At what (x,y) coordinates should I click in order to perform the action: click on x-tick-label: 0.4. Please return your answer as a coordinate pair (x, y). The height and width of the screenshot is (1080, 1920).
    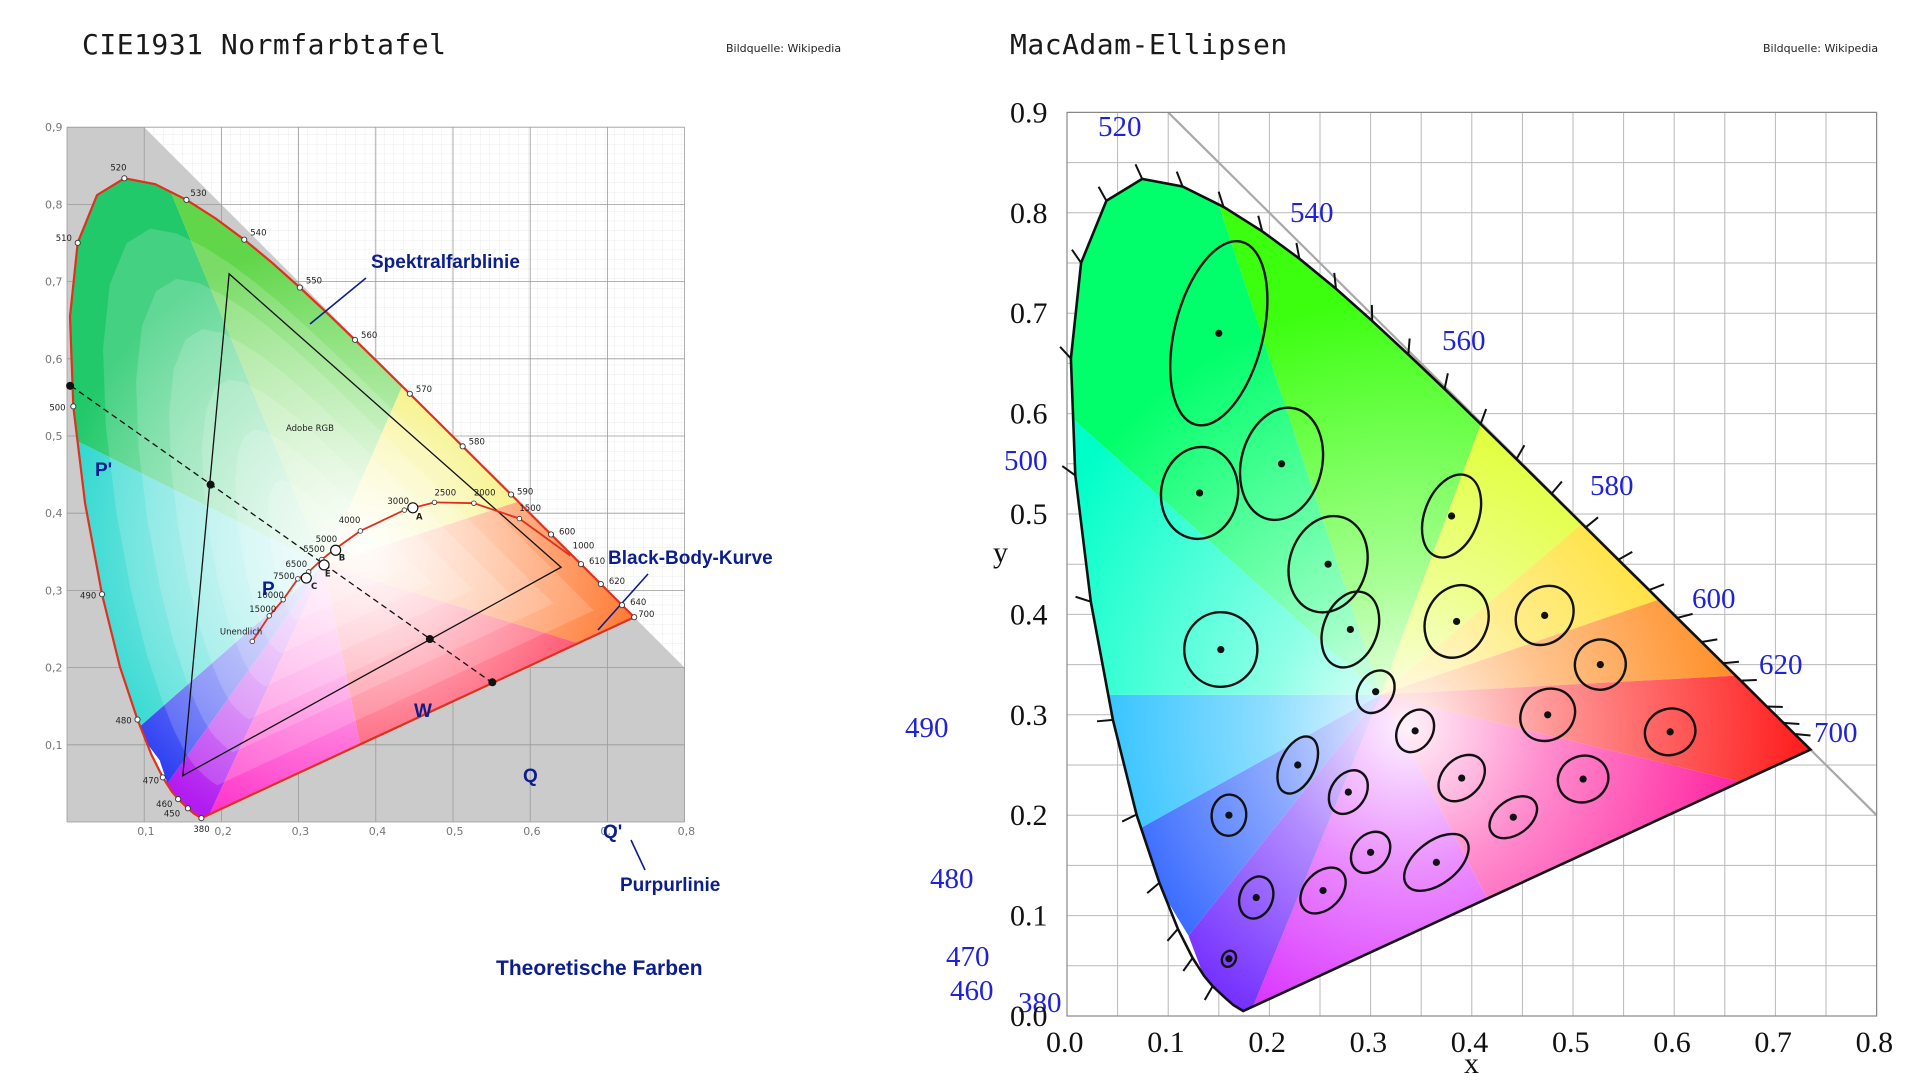
    Looking at the image, I should click on (1470, 1042).